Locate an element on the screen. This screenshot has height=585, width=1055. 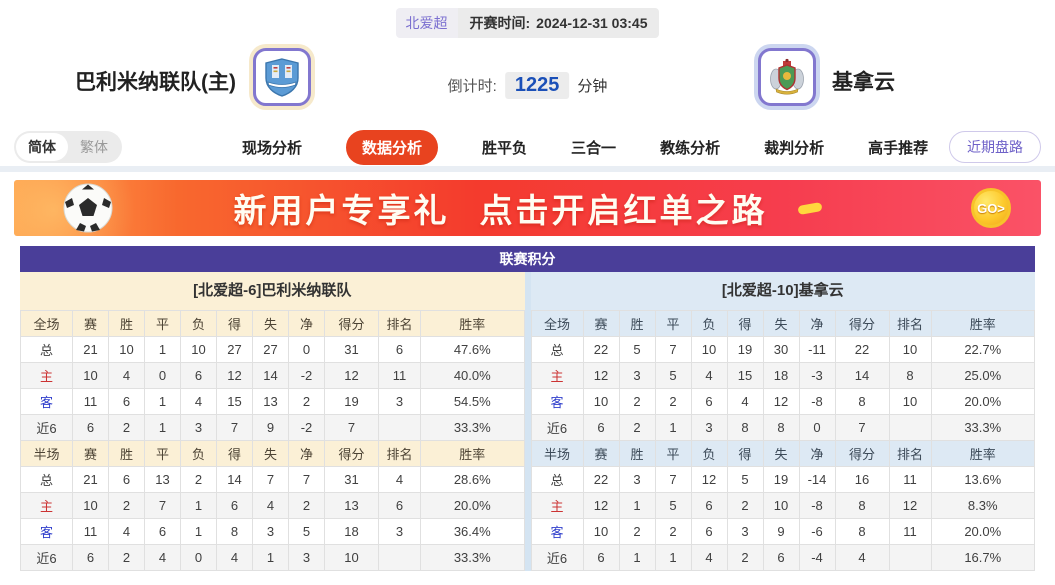
table-row: 客 10 2 2 6 4 12 -8 8 10 20.0% is located at coordinates (782, 401).